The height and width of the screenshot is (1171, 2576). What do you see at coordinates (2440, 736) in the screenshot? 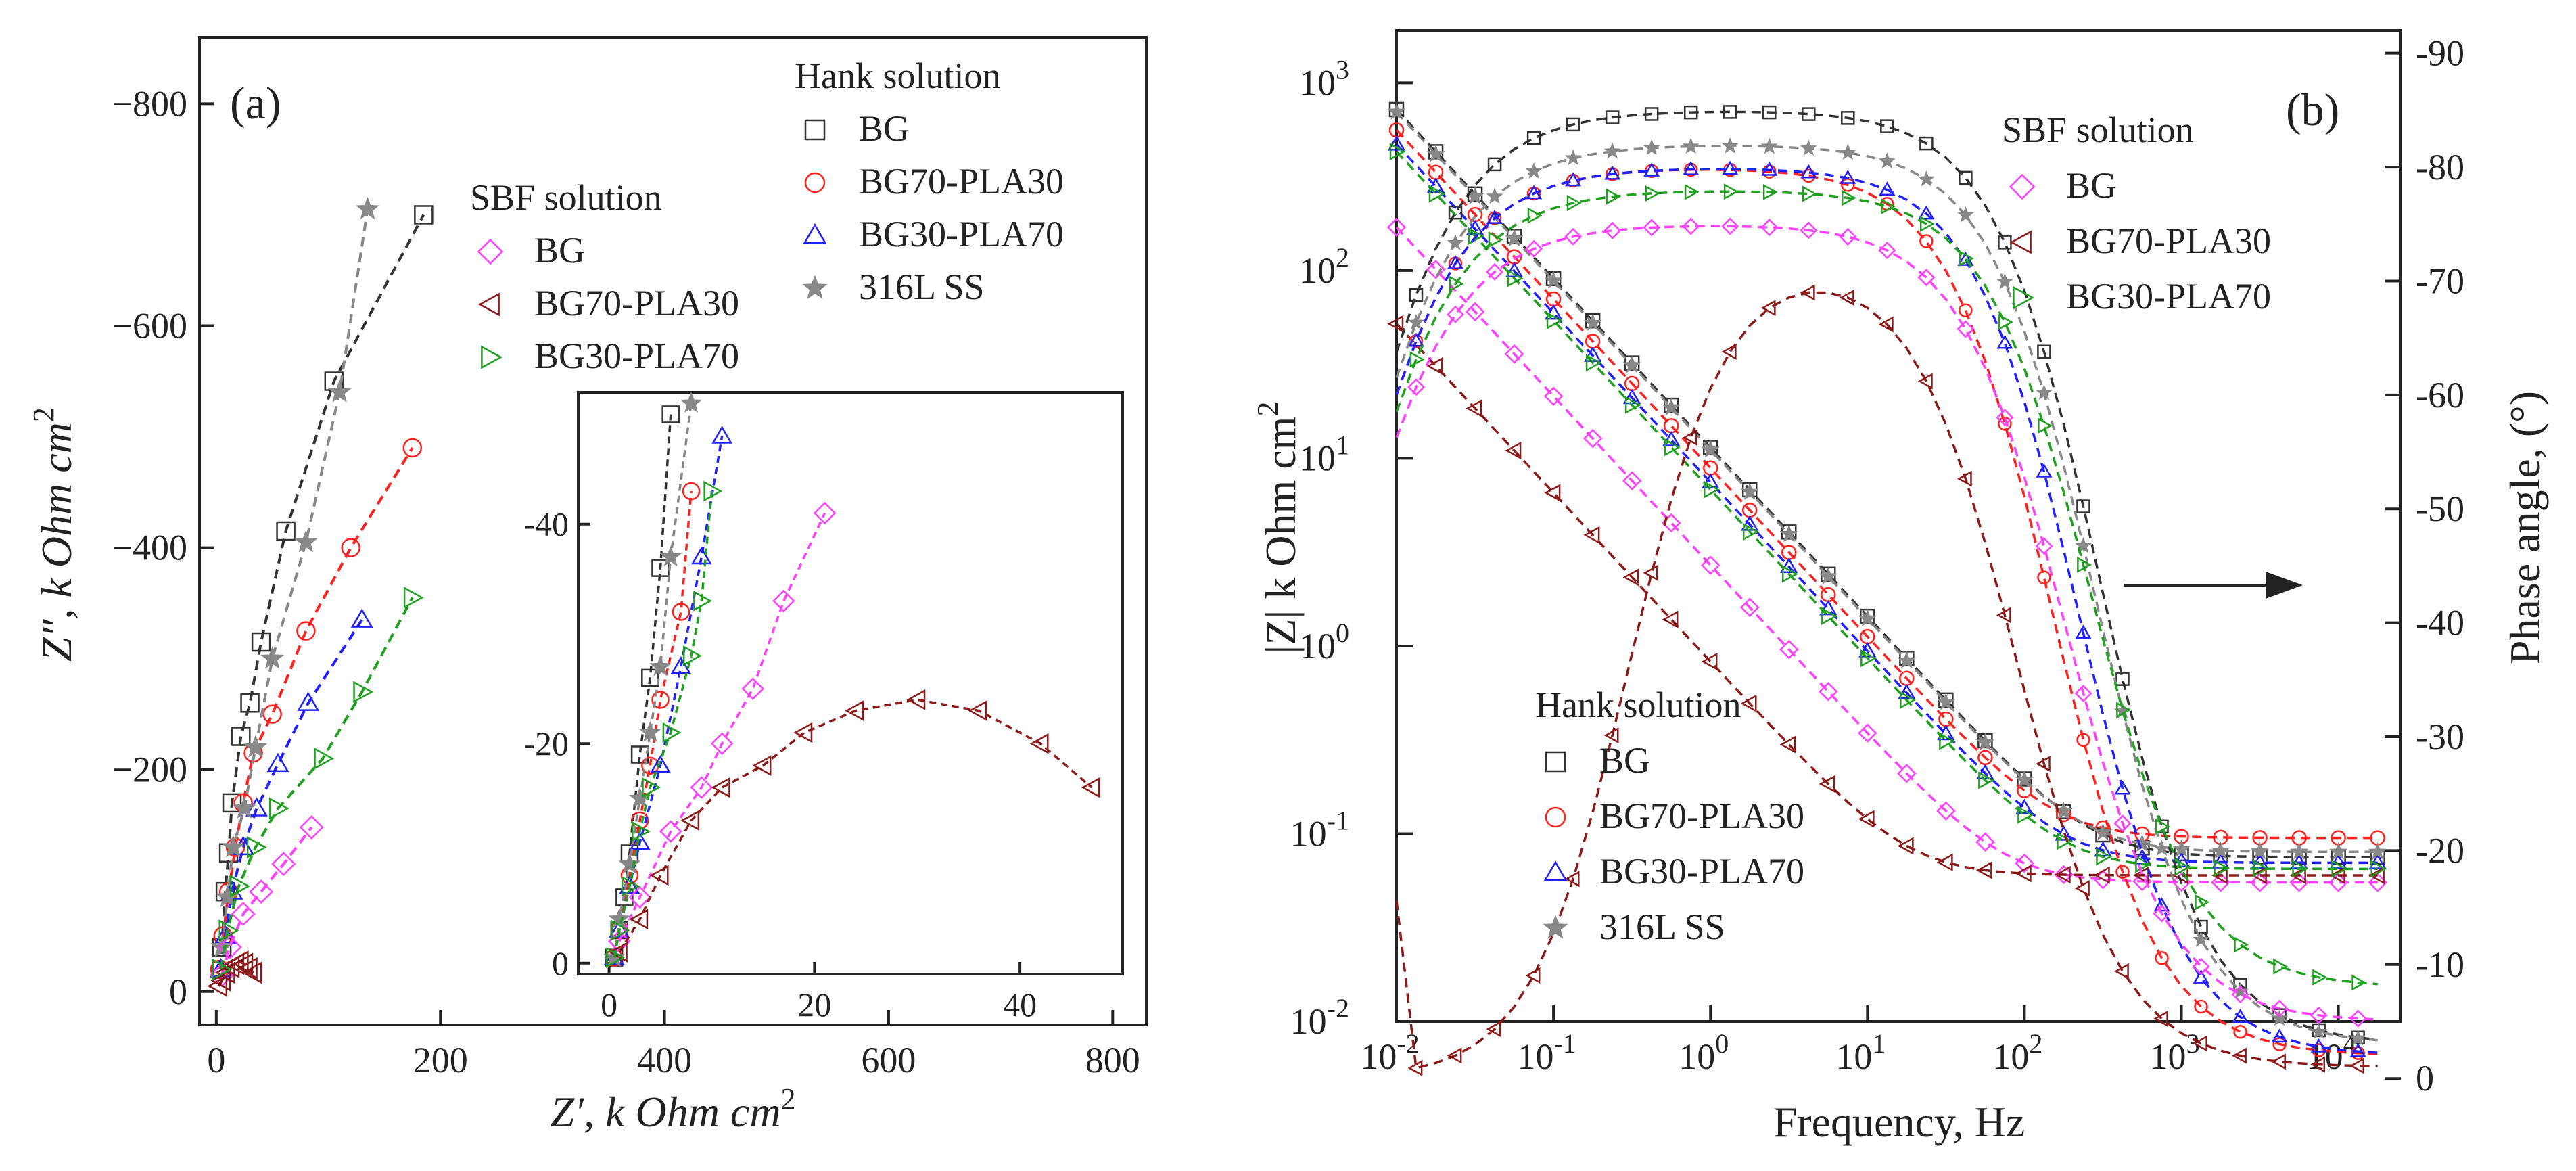
I see `panel-b-y-right-tick-label: -30` at bounding box center [2440, 736].